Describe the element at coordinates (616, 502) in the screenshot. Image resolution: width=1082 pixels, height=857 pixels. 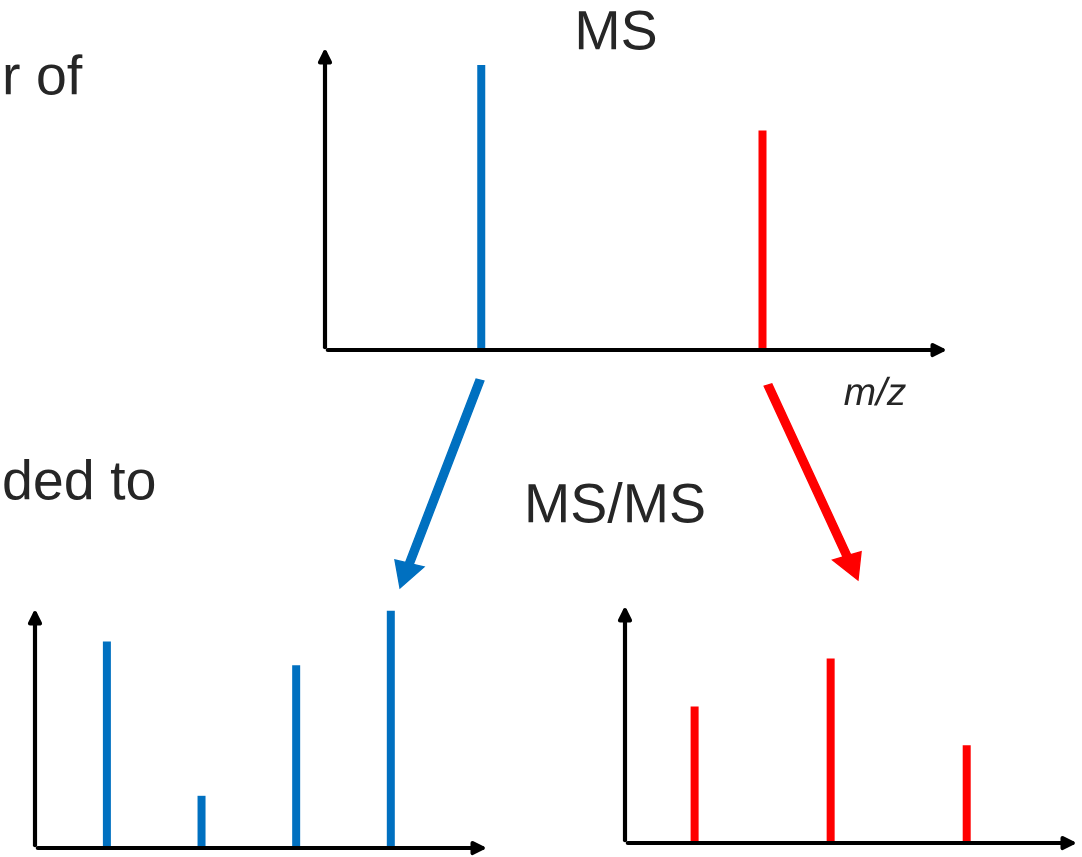
I see `text: MS/MS` at that location.